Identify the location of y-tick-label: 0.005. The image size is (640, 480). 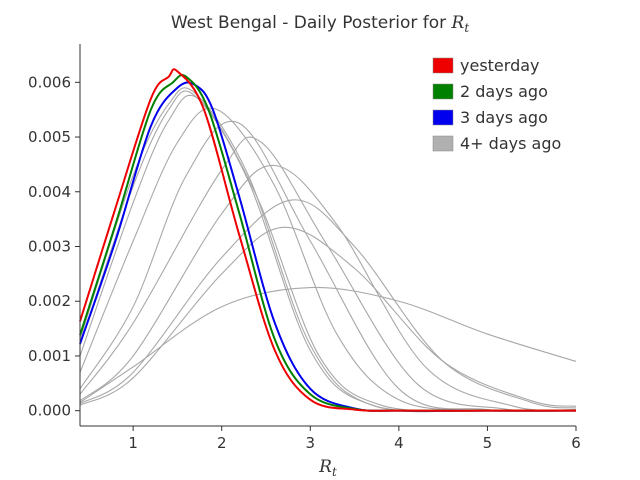
(49, 137).